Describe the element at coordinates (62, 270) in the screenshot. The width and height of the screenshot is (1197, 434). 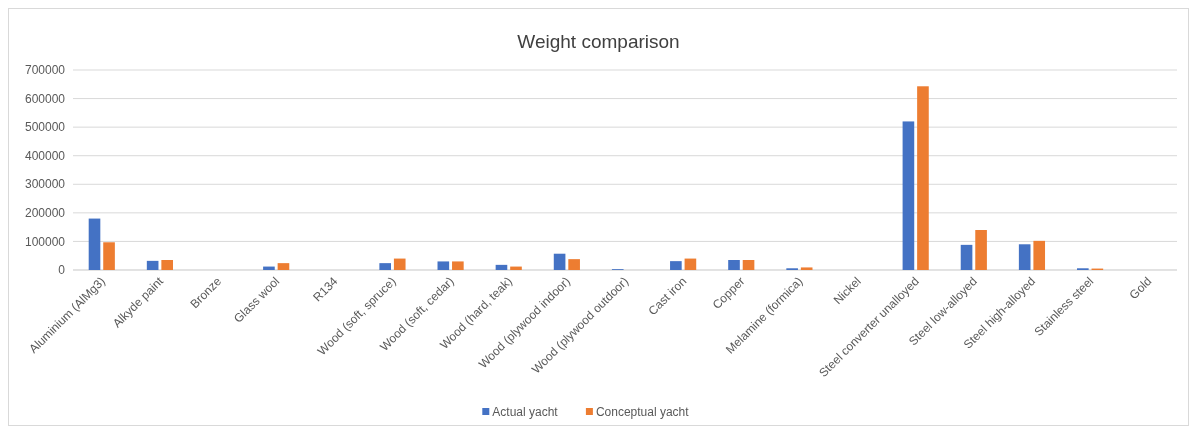
I see `y-tick-label: 0` at that location.